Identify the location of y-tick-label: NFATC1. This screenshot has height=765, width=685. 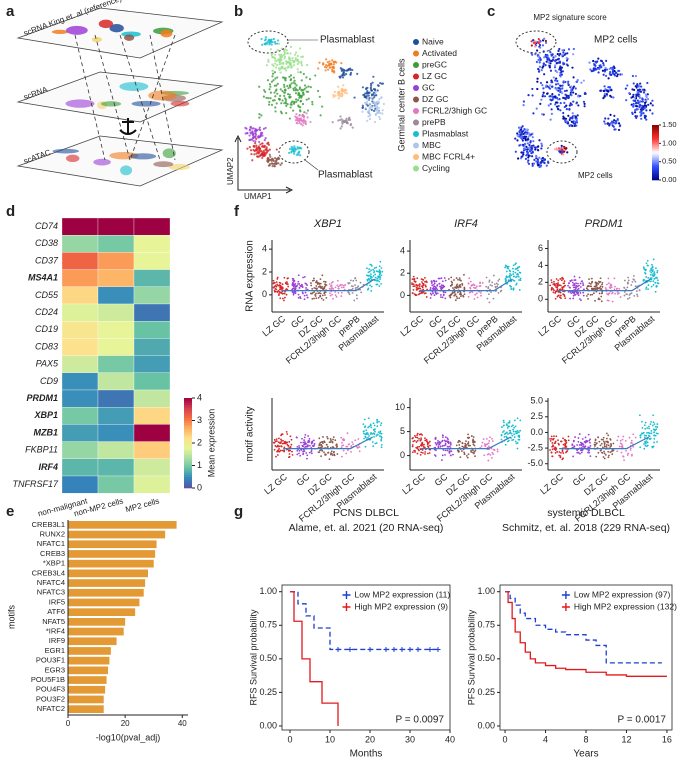
(51, 543).